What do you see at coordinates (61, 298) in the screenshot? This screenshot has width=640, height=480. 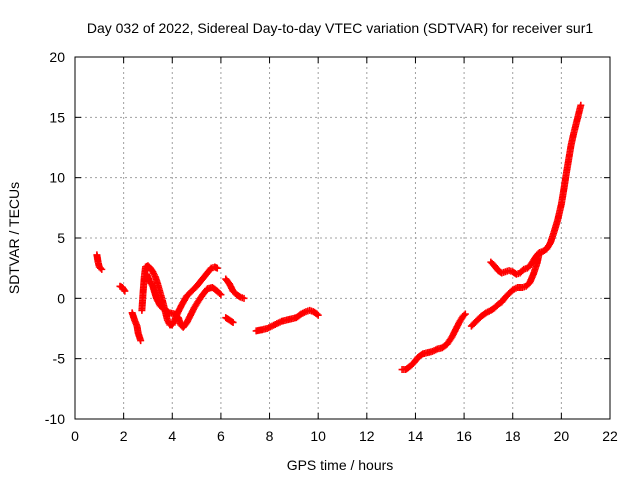 I see `y-tick-label: 0` at bounding box center [61, 298].